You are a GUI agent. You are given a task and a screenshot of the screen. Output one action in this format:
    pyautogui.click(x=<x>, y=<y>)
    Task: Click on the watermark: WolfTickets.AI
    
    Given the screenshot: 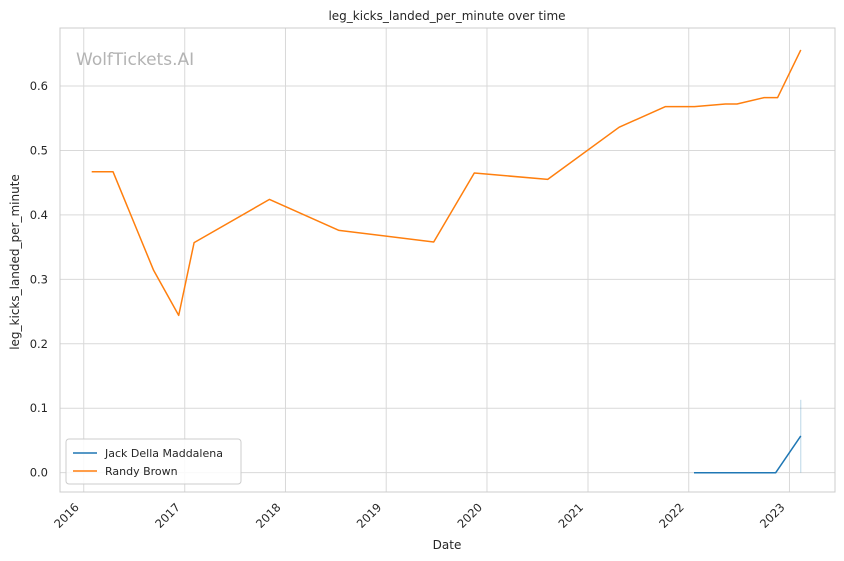 What is the action you would take?
    pyautogui.click(x=135, y=60)
    